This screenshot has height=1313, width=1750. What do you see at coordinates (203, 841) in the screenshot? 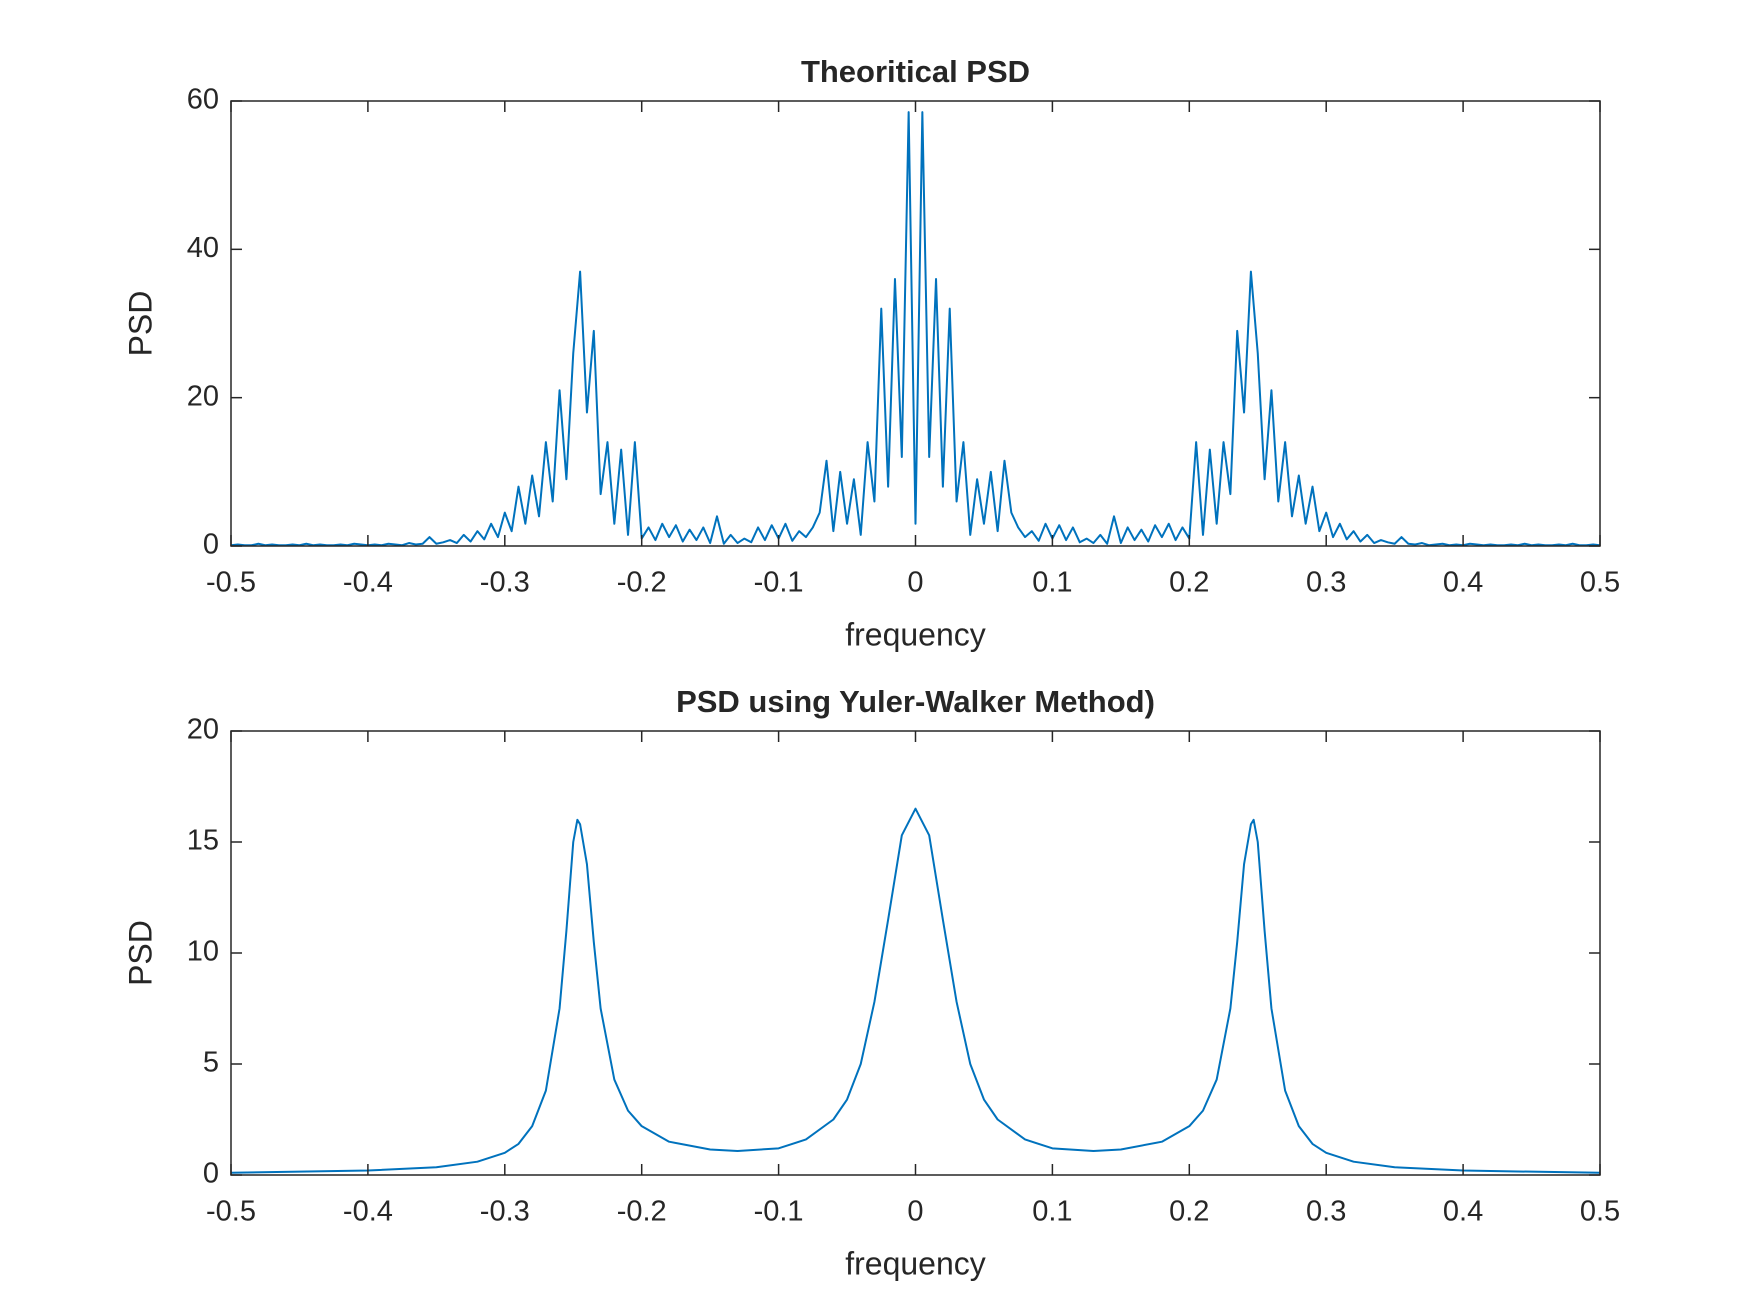
I see `y-tick-label: 15` at bounding box center [203, 841].